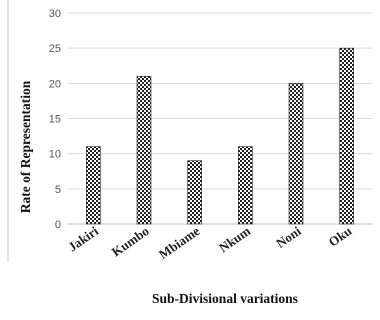 The image size is (380, 320). Describe the element at coordinates (346, 136) in the screenshot. I see `bar-oku` at that location.